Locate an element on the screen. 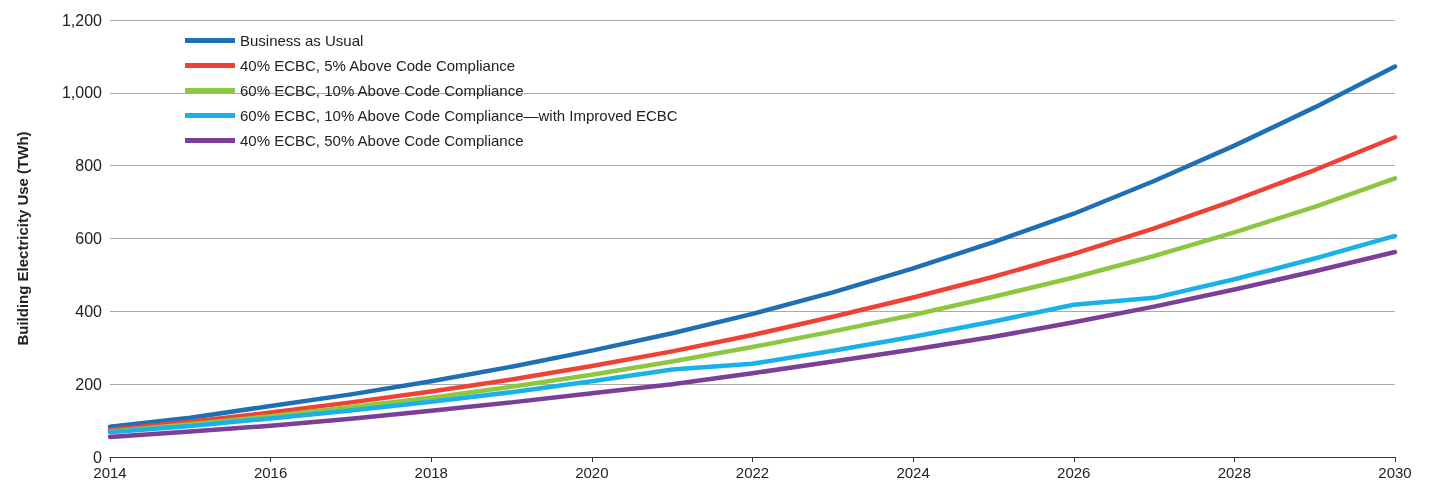  x-tick-label: 2028 is located at coordinates (1234, 472).